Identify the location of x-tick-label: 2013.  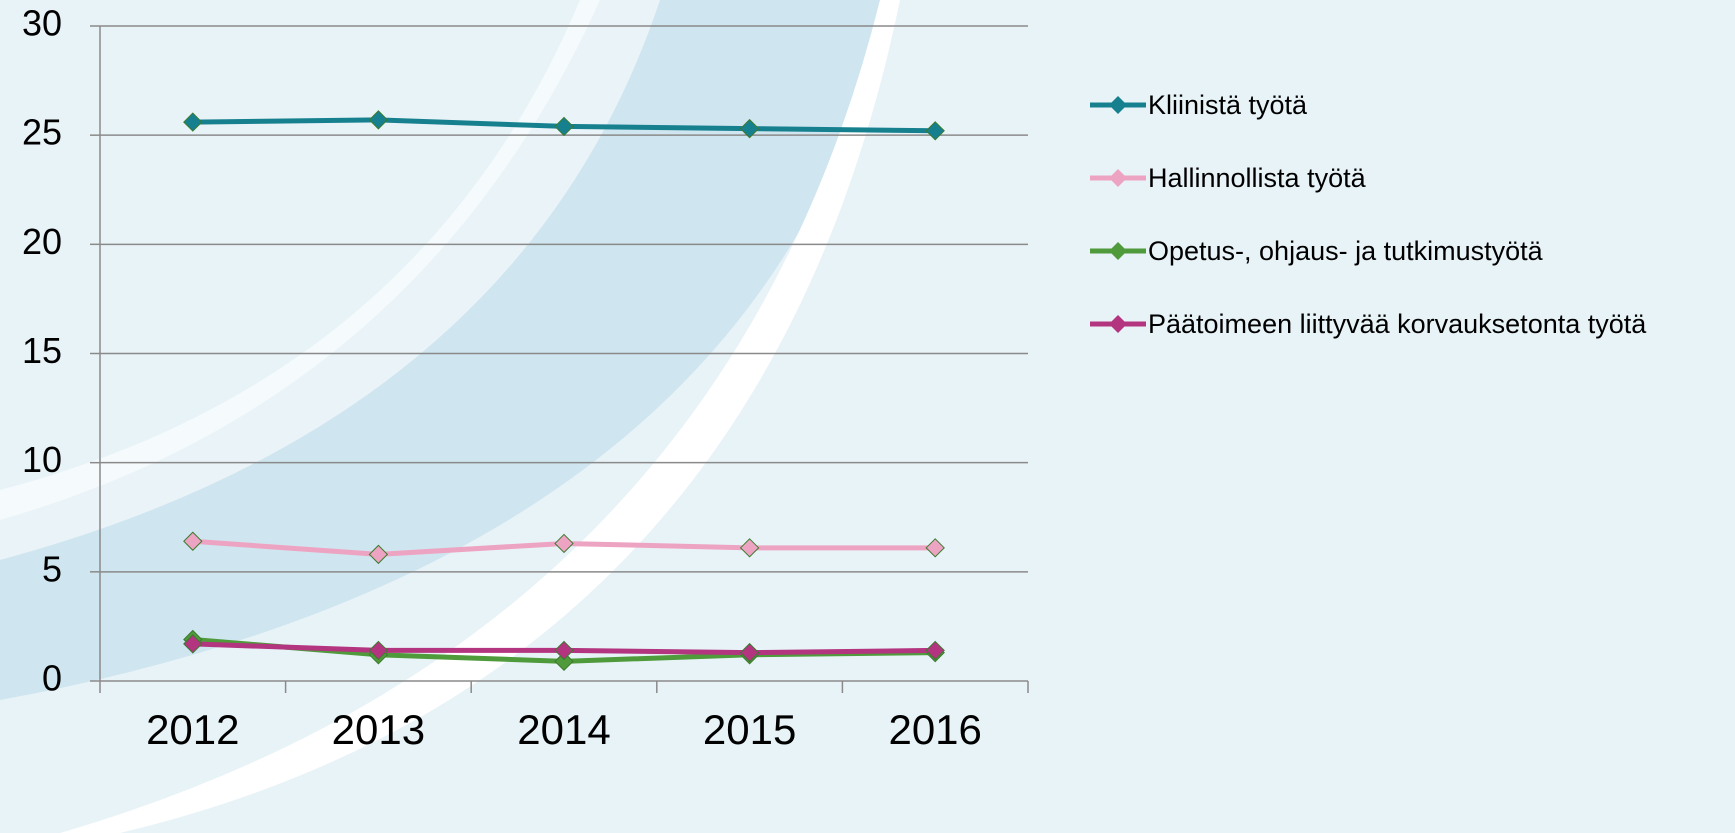
(378, 729).